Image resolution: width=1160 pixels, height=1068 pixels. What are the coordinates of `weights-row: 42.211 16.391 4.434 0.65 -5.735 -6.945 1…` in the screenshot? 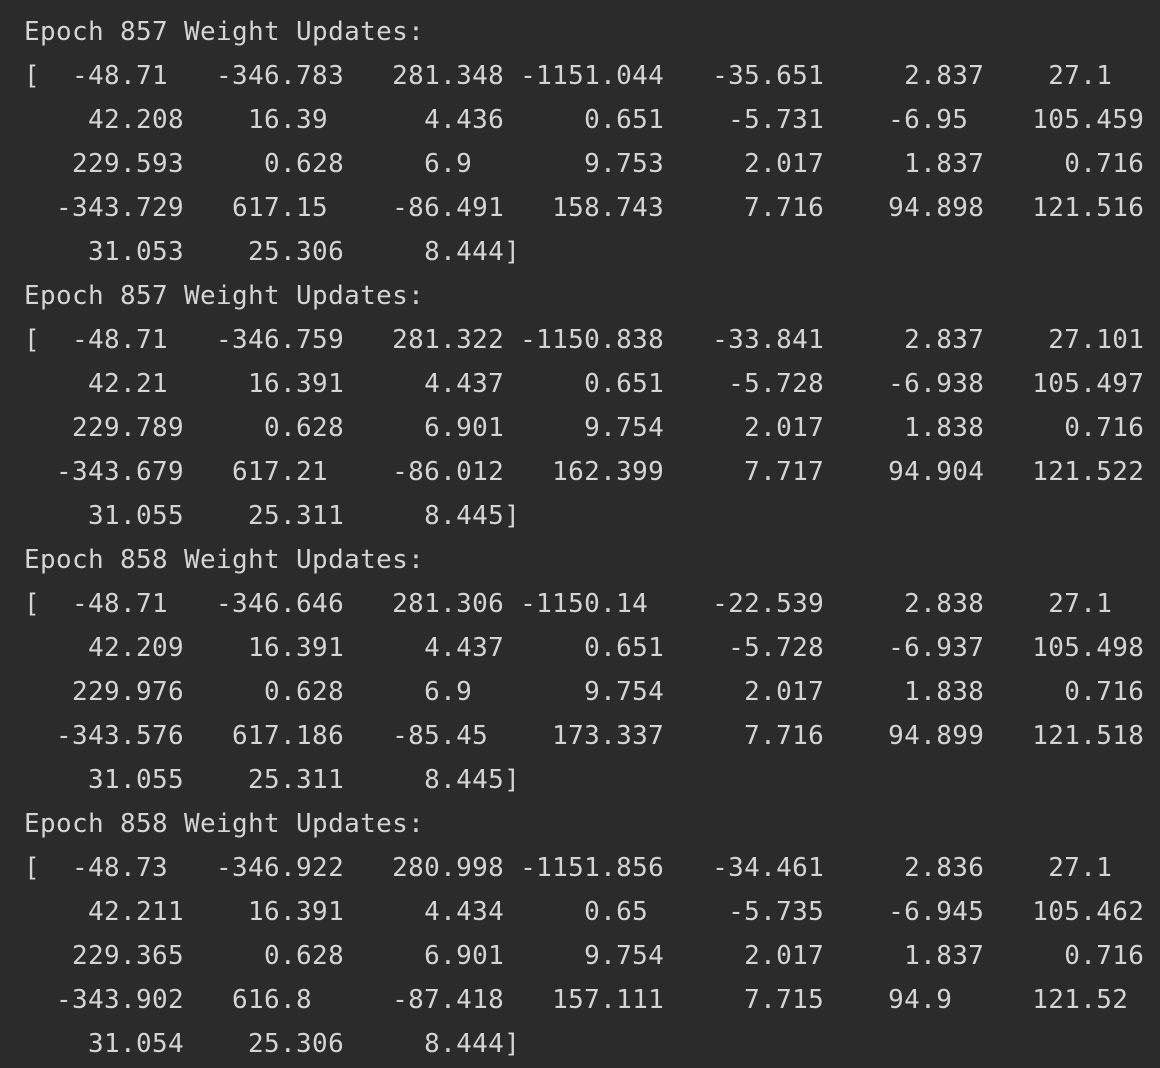 It's located at (584, 912).